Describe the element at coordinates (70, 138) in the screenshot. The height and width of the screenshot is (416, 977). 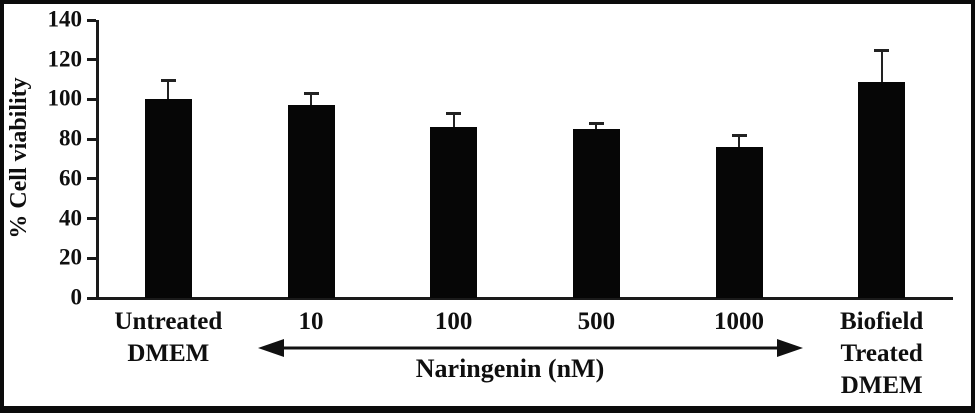
I see `y-tick-label: 80` at that location.